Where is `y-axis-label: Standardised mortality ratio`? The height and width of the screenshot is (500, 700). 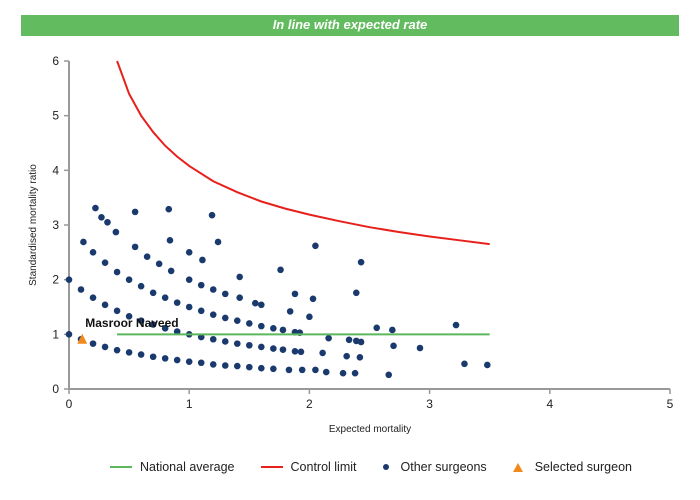 y-axis-label: Standardised mortality ratio is located at coordinates (33, 225).